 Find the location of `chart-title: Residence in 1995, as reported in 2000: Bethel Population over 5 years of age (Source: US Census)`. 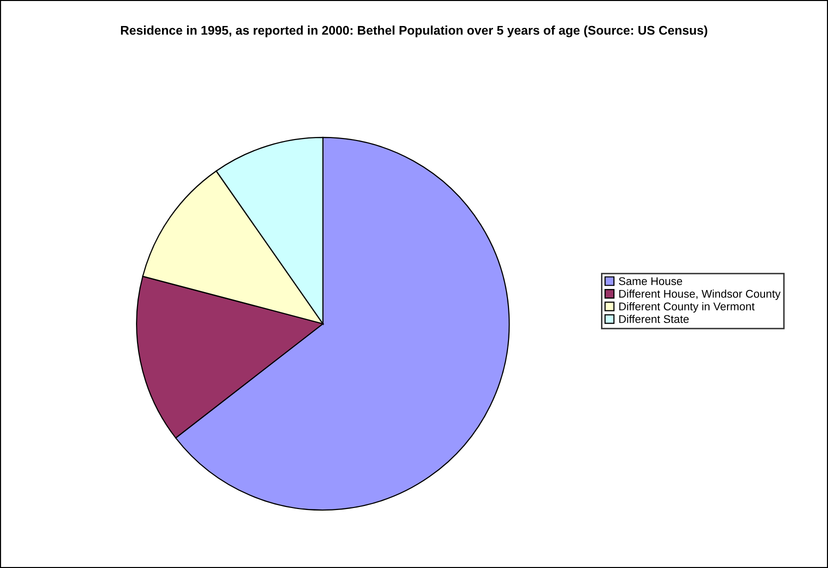

chart-title: Residence in 1995, as reported in 2000: Bethel Population over 5 years of age (Source: US Census) is located at coordinates (414, 32).